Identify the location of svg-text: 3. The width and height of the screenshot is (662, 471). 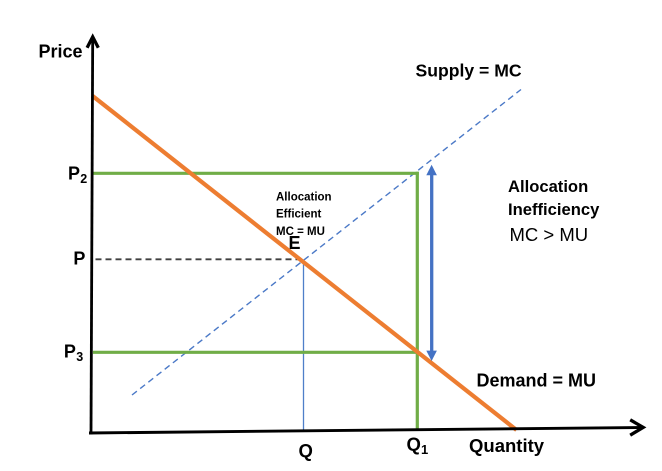
(79, 357).